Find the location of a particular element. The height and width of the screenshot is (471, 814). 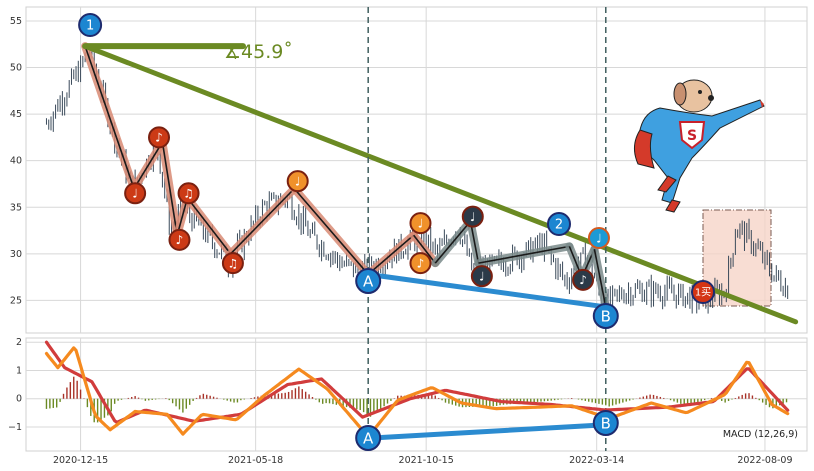

price-y-tick-label: 40 is located at coordinates (16, 161).